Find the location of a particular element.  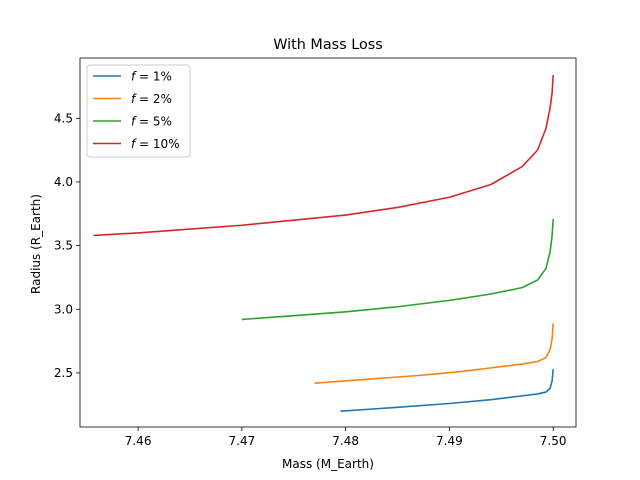

x-axis: 7.46 7.47 7.48 7.49 7.50 is located at coordinates (346, 437).